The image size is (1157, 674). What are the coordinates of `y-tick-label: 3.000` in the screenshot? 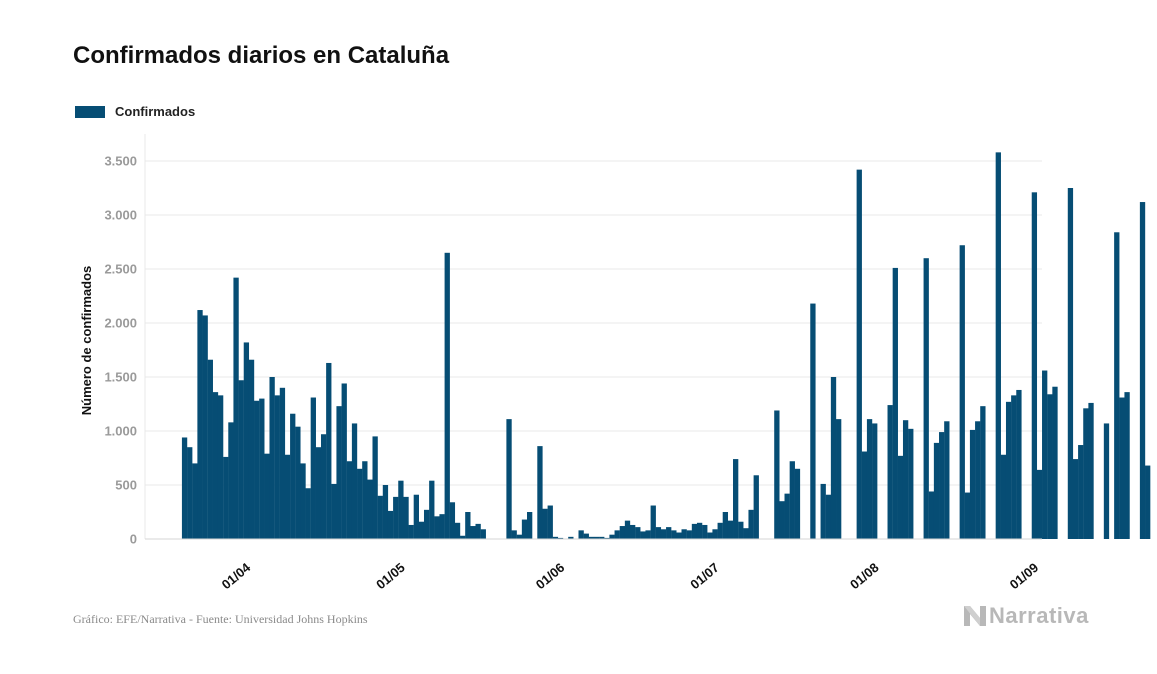 It's located at (120, 215).